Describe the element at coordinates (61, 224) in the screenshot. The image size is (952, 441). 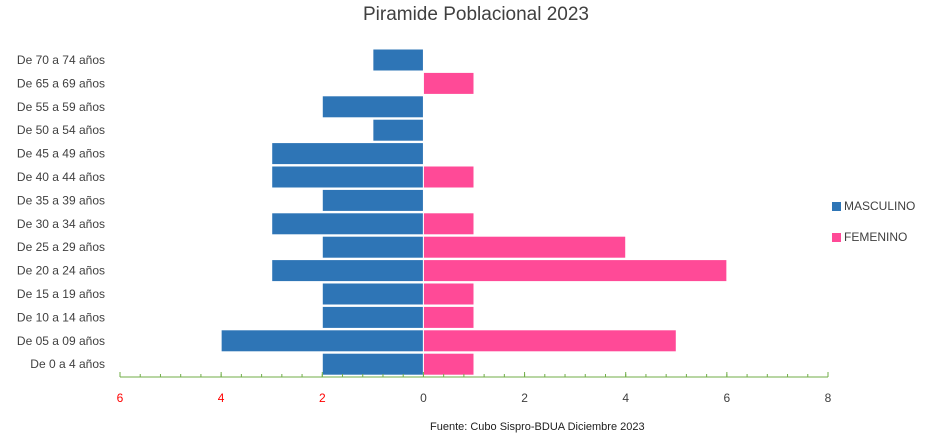
I see `category-label: De 30 a 34 años` at that location.